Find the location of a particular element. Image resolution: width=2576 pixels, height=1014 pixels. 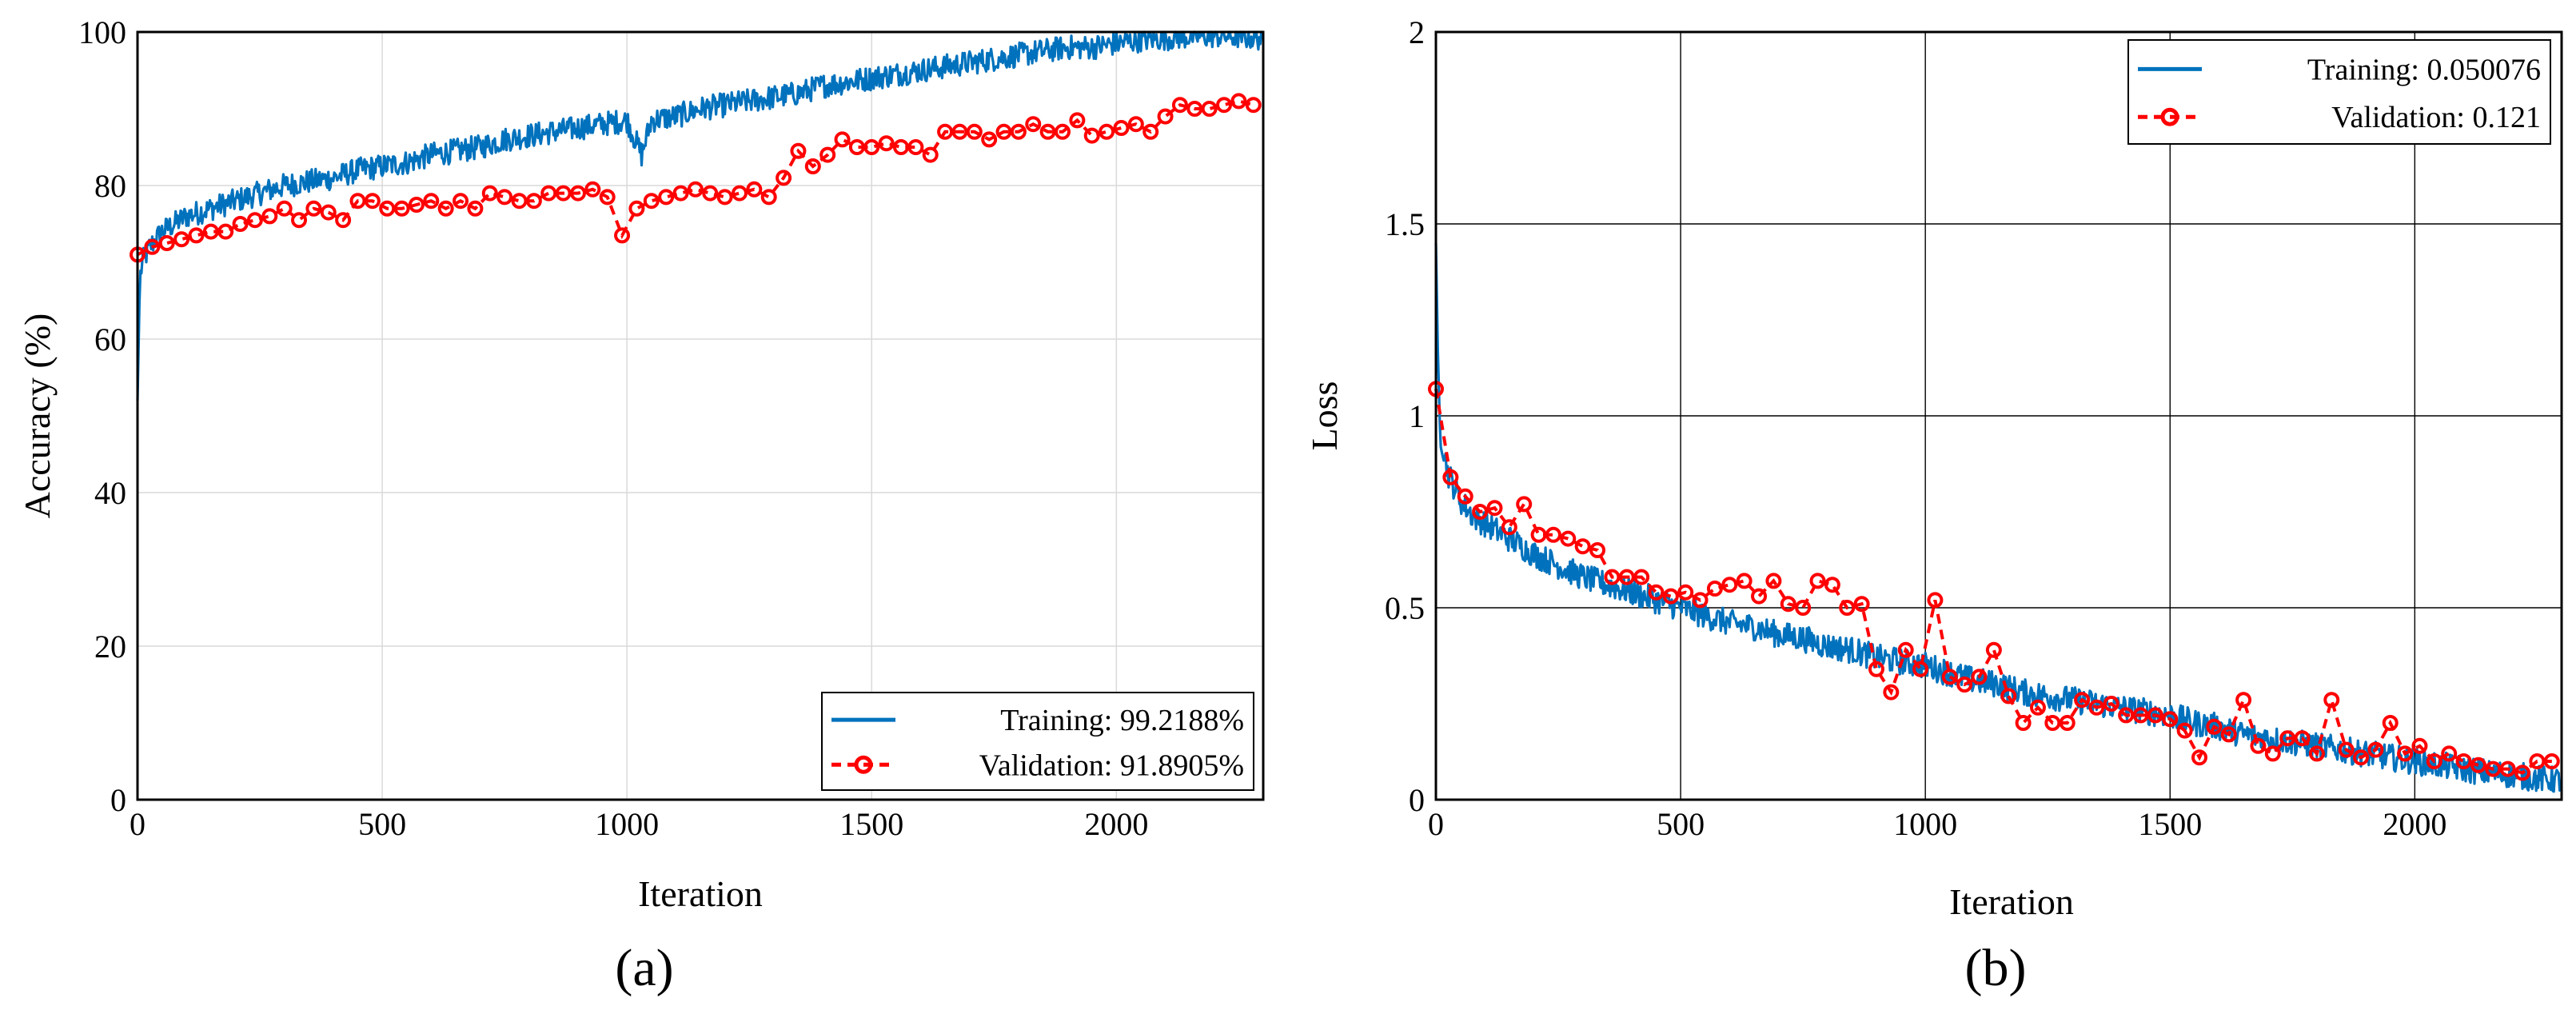

loss-y-axis-label: Loss is located at coordinates (1324, 416).